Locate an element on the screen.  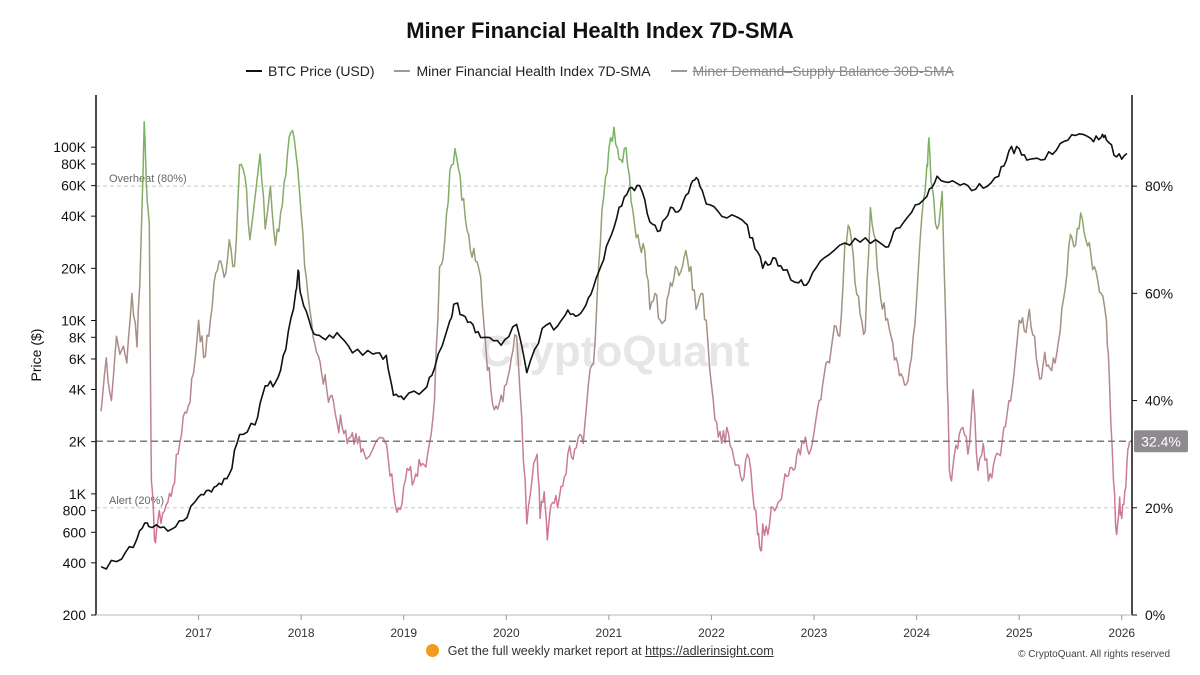
overheat-label: Overheat (80%) is located at coordinates (148, 179).